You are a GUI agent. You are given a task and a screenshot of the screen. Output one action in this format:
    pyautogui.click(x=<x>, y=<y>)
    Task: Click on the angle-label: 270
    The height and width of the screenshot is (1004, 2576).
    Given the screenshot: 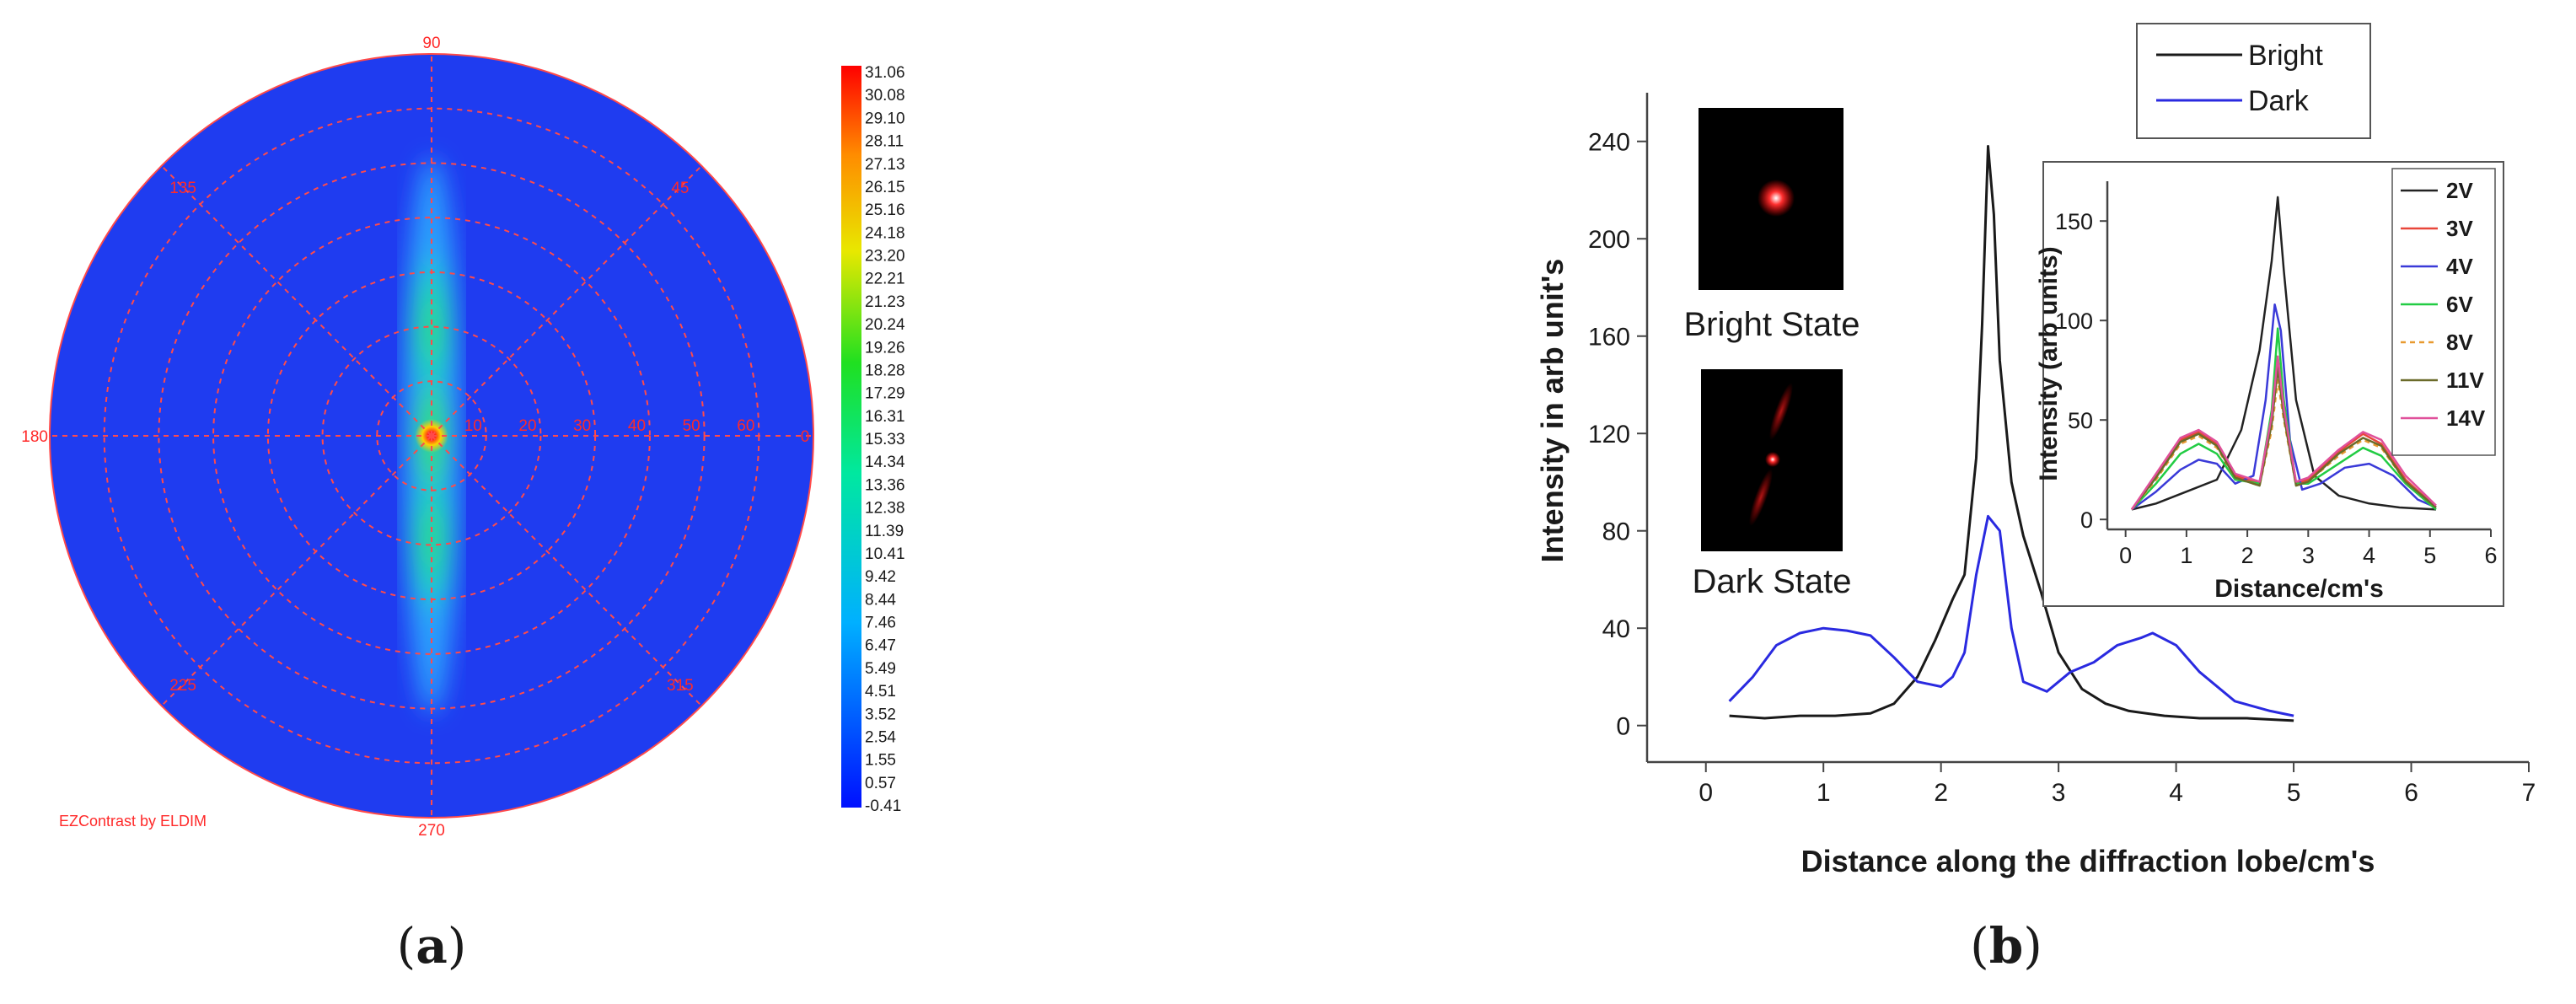 What is the action you would take?
    pyautogui.click(x=431, y=831)
    